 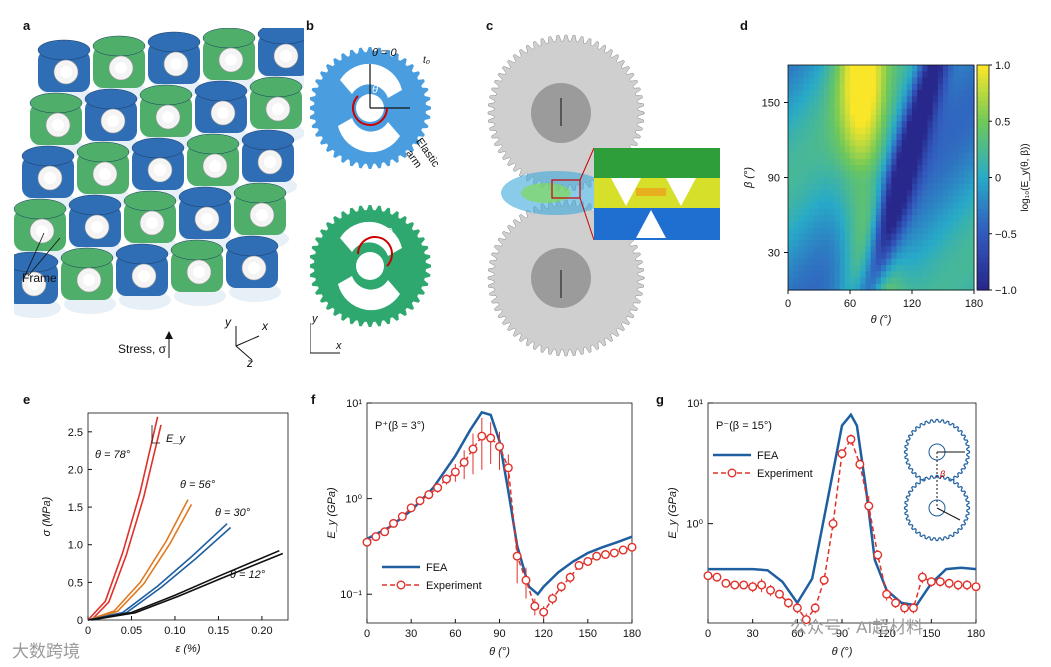 I want to click on inset-arrow, so click(x=948, y=514).